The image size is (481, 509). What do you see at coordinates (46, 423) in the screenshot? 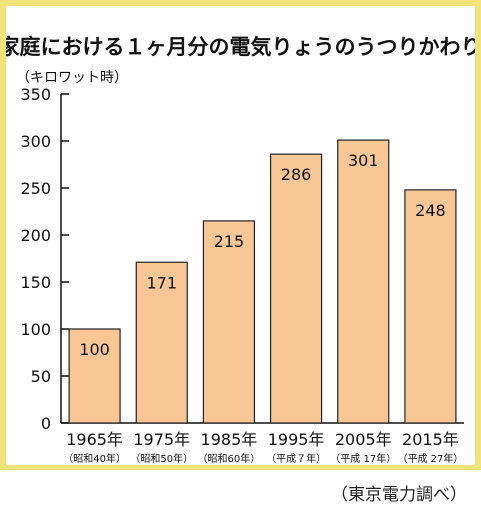
I see `y-tick-label: 0` at bounding box center [46, 423].